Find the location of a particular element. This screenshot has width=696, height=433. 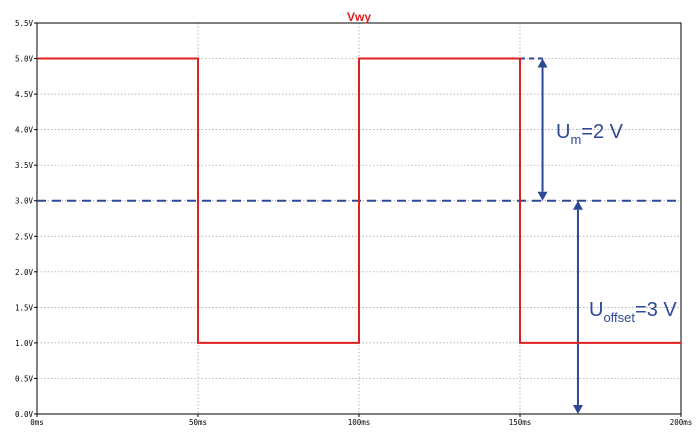

y-tick-label: 5.5V is located at coordinates (24, 23).